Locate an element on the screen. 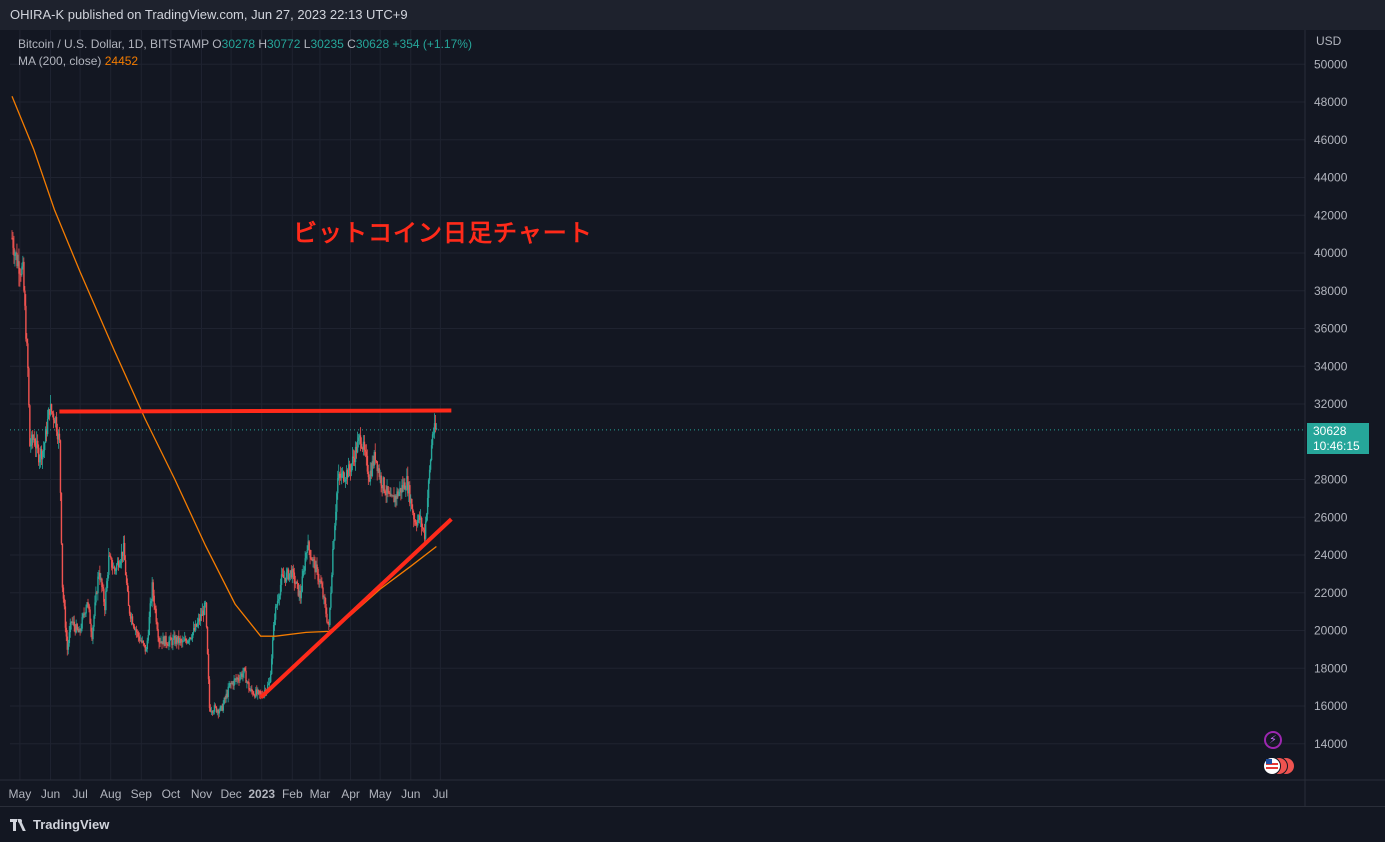 The height and width of the screenshot is (842, 1385). bolt-icon: ⚡ is located at coordinates (1273, 740).